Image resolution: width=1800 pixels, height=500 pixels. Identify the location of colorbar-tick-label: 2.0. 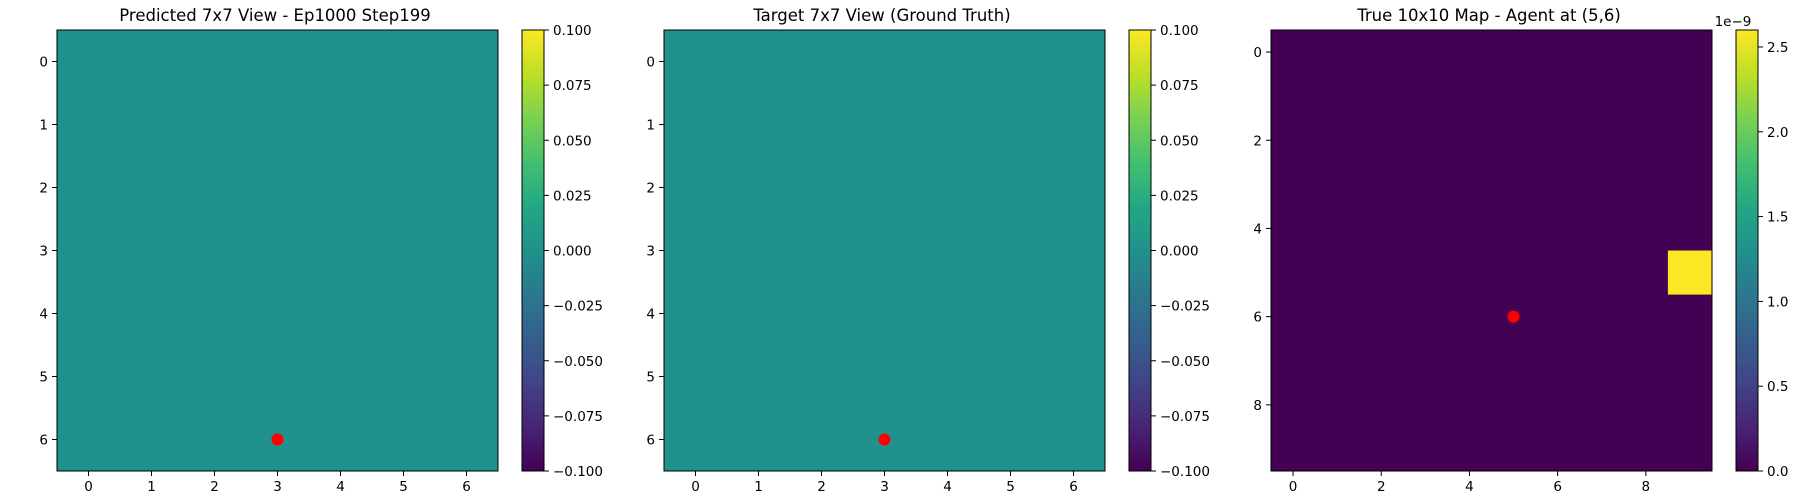
(1777, 133).